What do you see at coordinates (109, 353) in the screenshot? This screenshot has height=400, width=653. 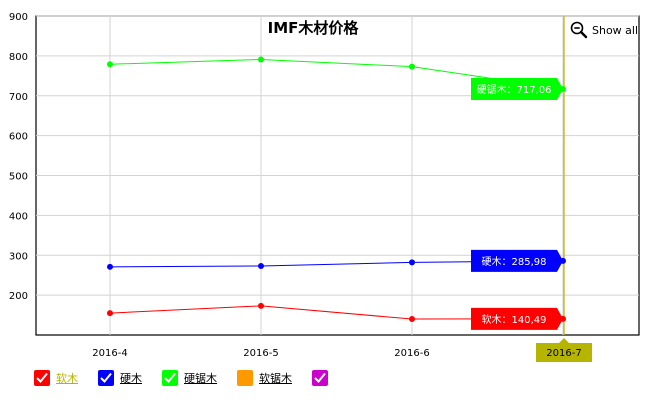 I see `x-tick-label: 2016-4` at bounding box center [109, 353].